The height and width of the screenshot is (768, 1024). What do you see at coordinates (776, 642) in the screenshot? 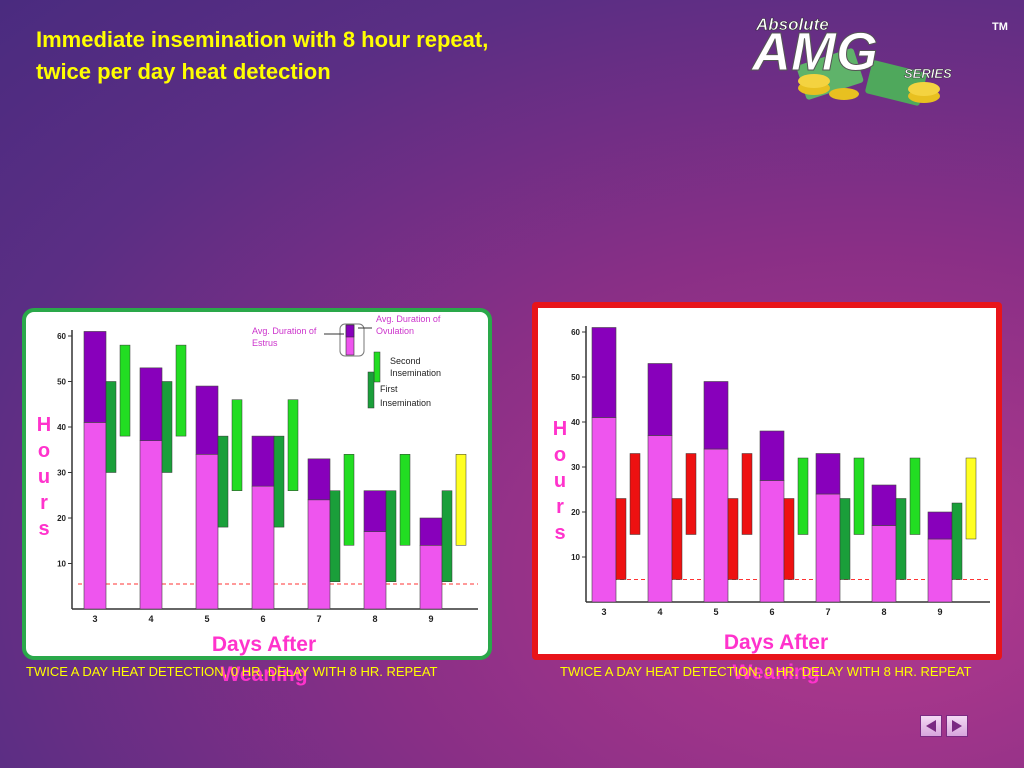
I see `x-title-line-1: Days After` at bounding box center [776, 642].